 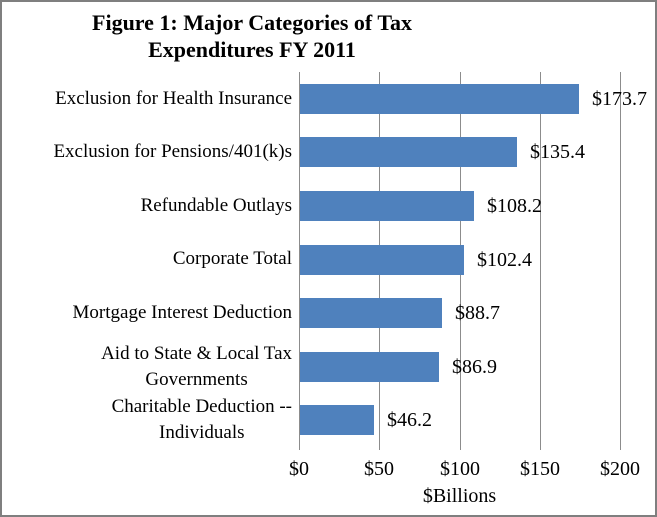 I want to click on category-label-text: Corporate Total, so click(x=232, y=259).